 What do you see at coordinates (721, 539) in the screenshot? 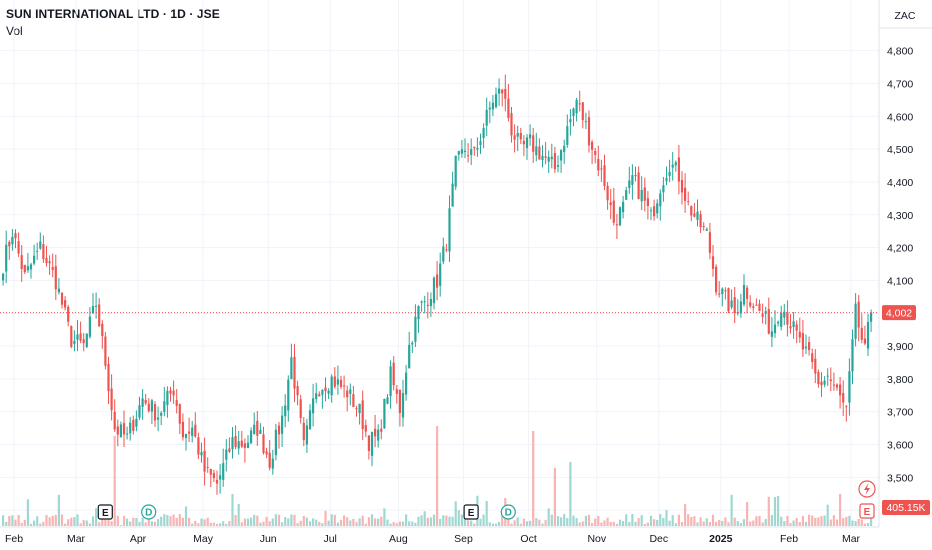
I see `time-tick-label: 2025` at bounding box center [721, 539].